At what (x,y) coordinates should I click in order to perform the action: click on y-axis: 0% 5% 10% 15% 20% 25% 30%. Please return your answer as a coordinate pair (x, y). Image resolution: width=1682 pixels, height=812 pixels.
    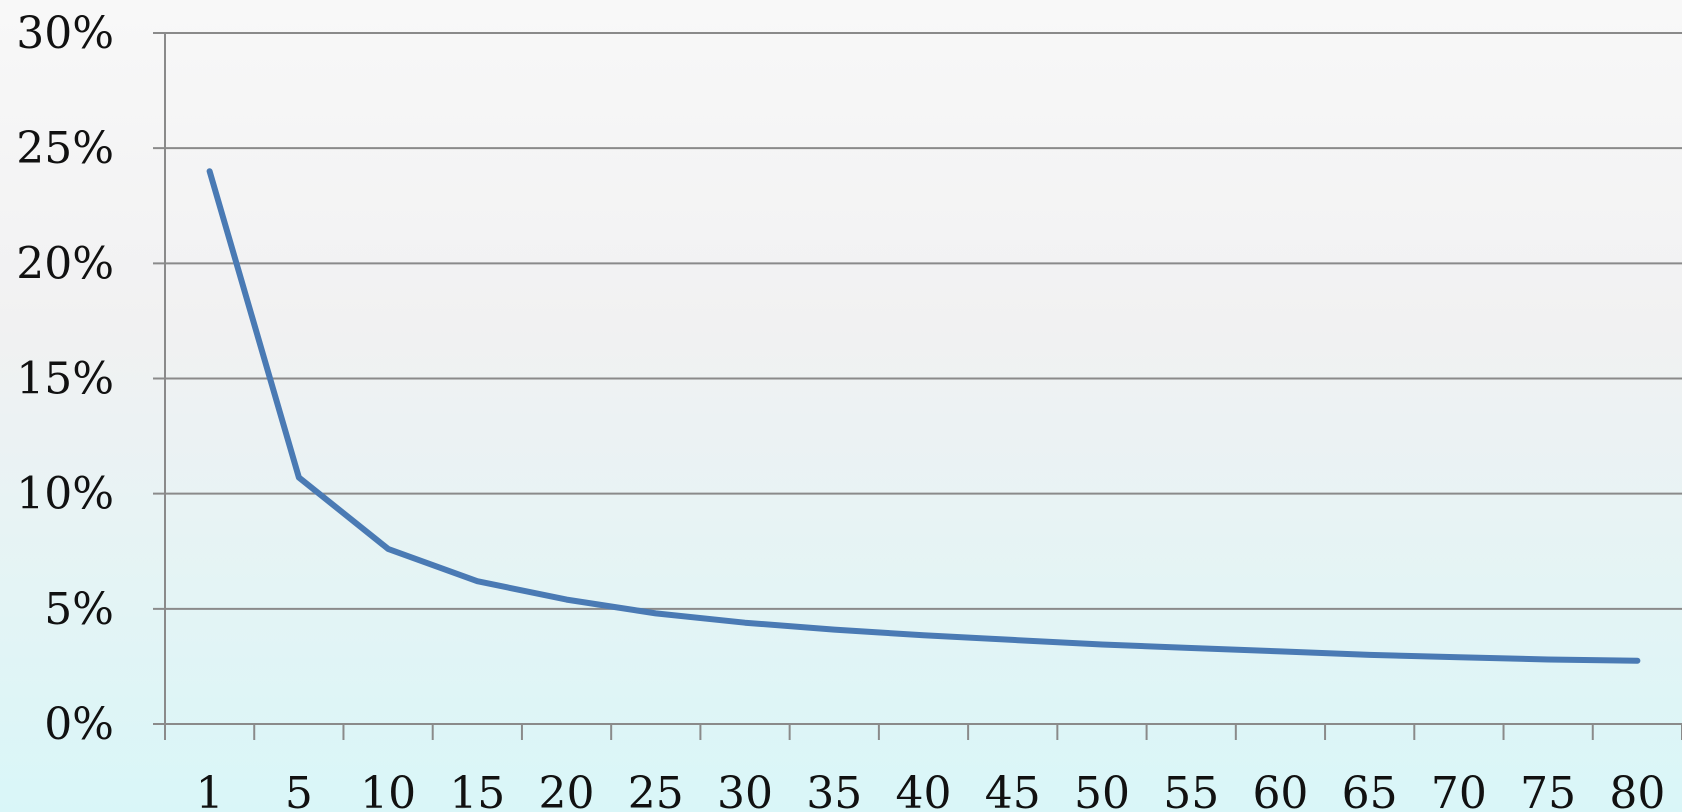
    Looking at the image, I should click on (91, 379).